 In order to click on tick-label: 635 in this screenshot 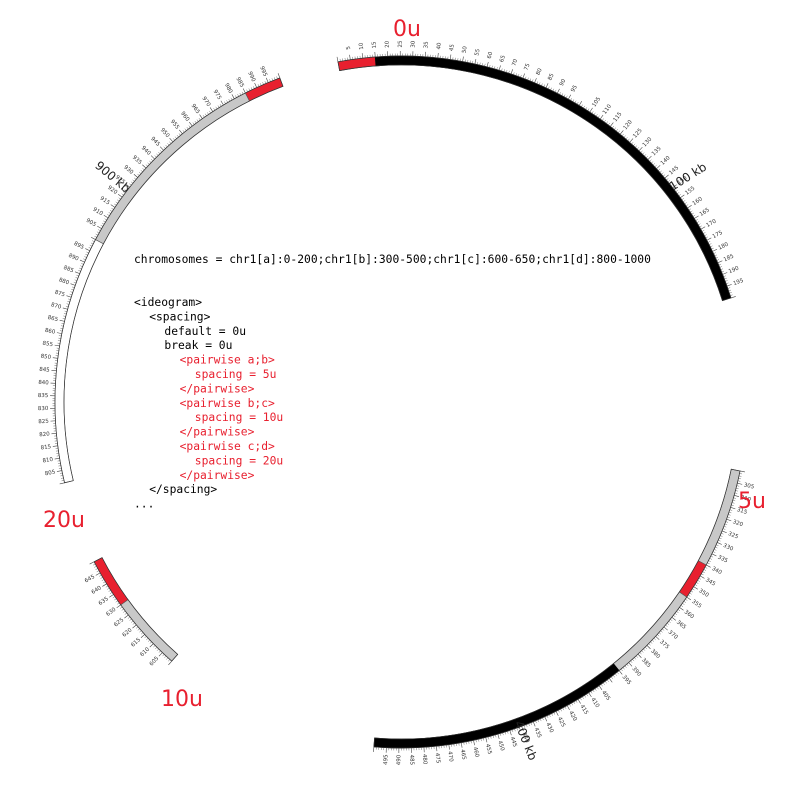, I will do `click(104, 601)`.